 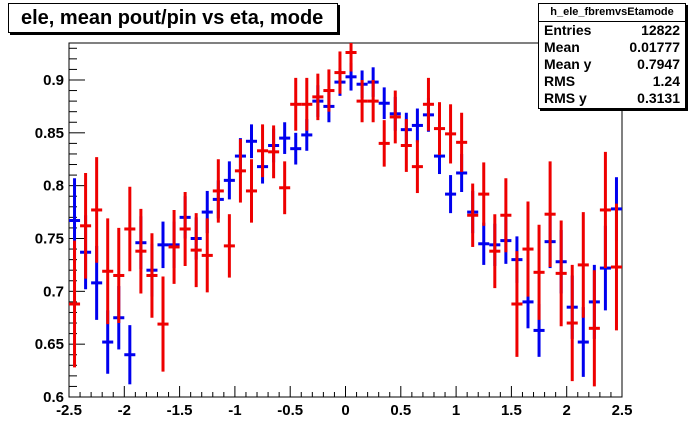 What do you see at coordinates (658, 98) in the screenshot?
I see `stats-value: 0.3131` at bounding box center [658, 98].